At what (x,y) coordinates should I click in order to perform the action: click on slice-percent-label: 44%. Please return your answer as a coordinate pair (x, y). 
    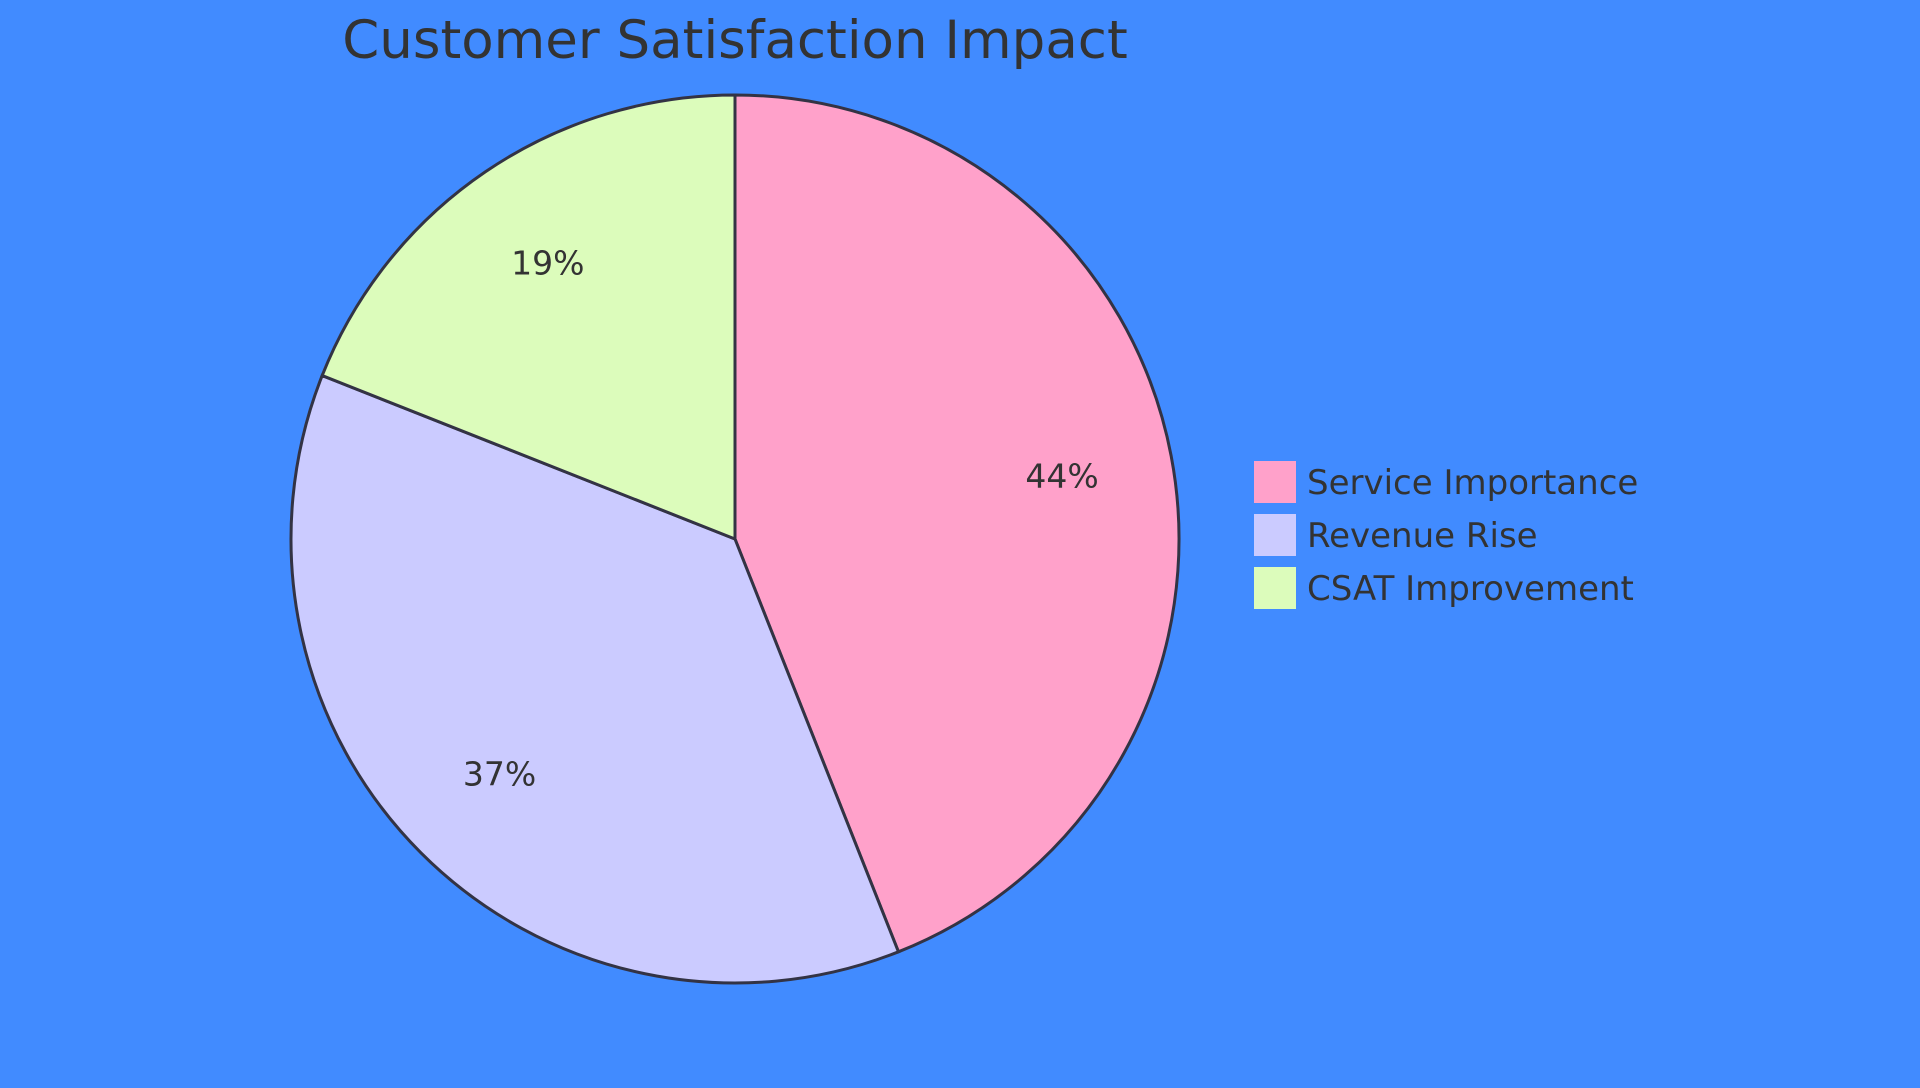
    Looking at the image, I should click on (1061, 476).